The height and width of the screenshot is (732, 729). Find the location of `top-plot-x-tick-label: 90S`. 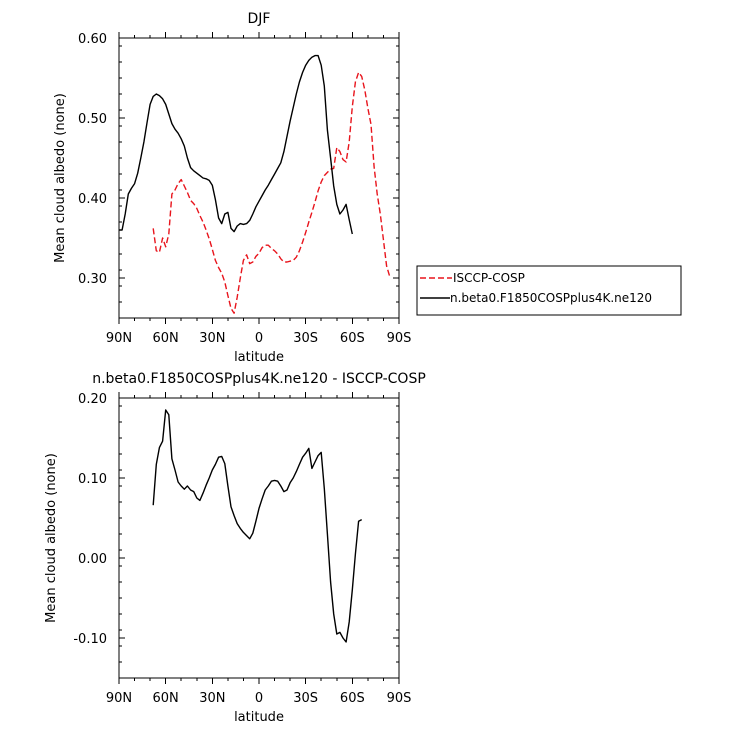

top-plot-x-tick-label: 90S is located at coordinates (399, 338).